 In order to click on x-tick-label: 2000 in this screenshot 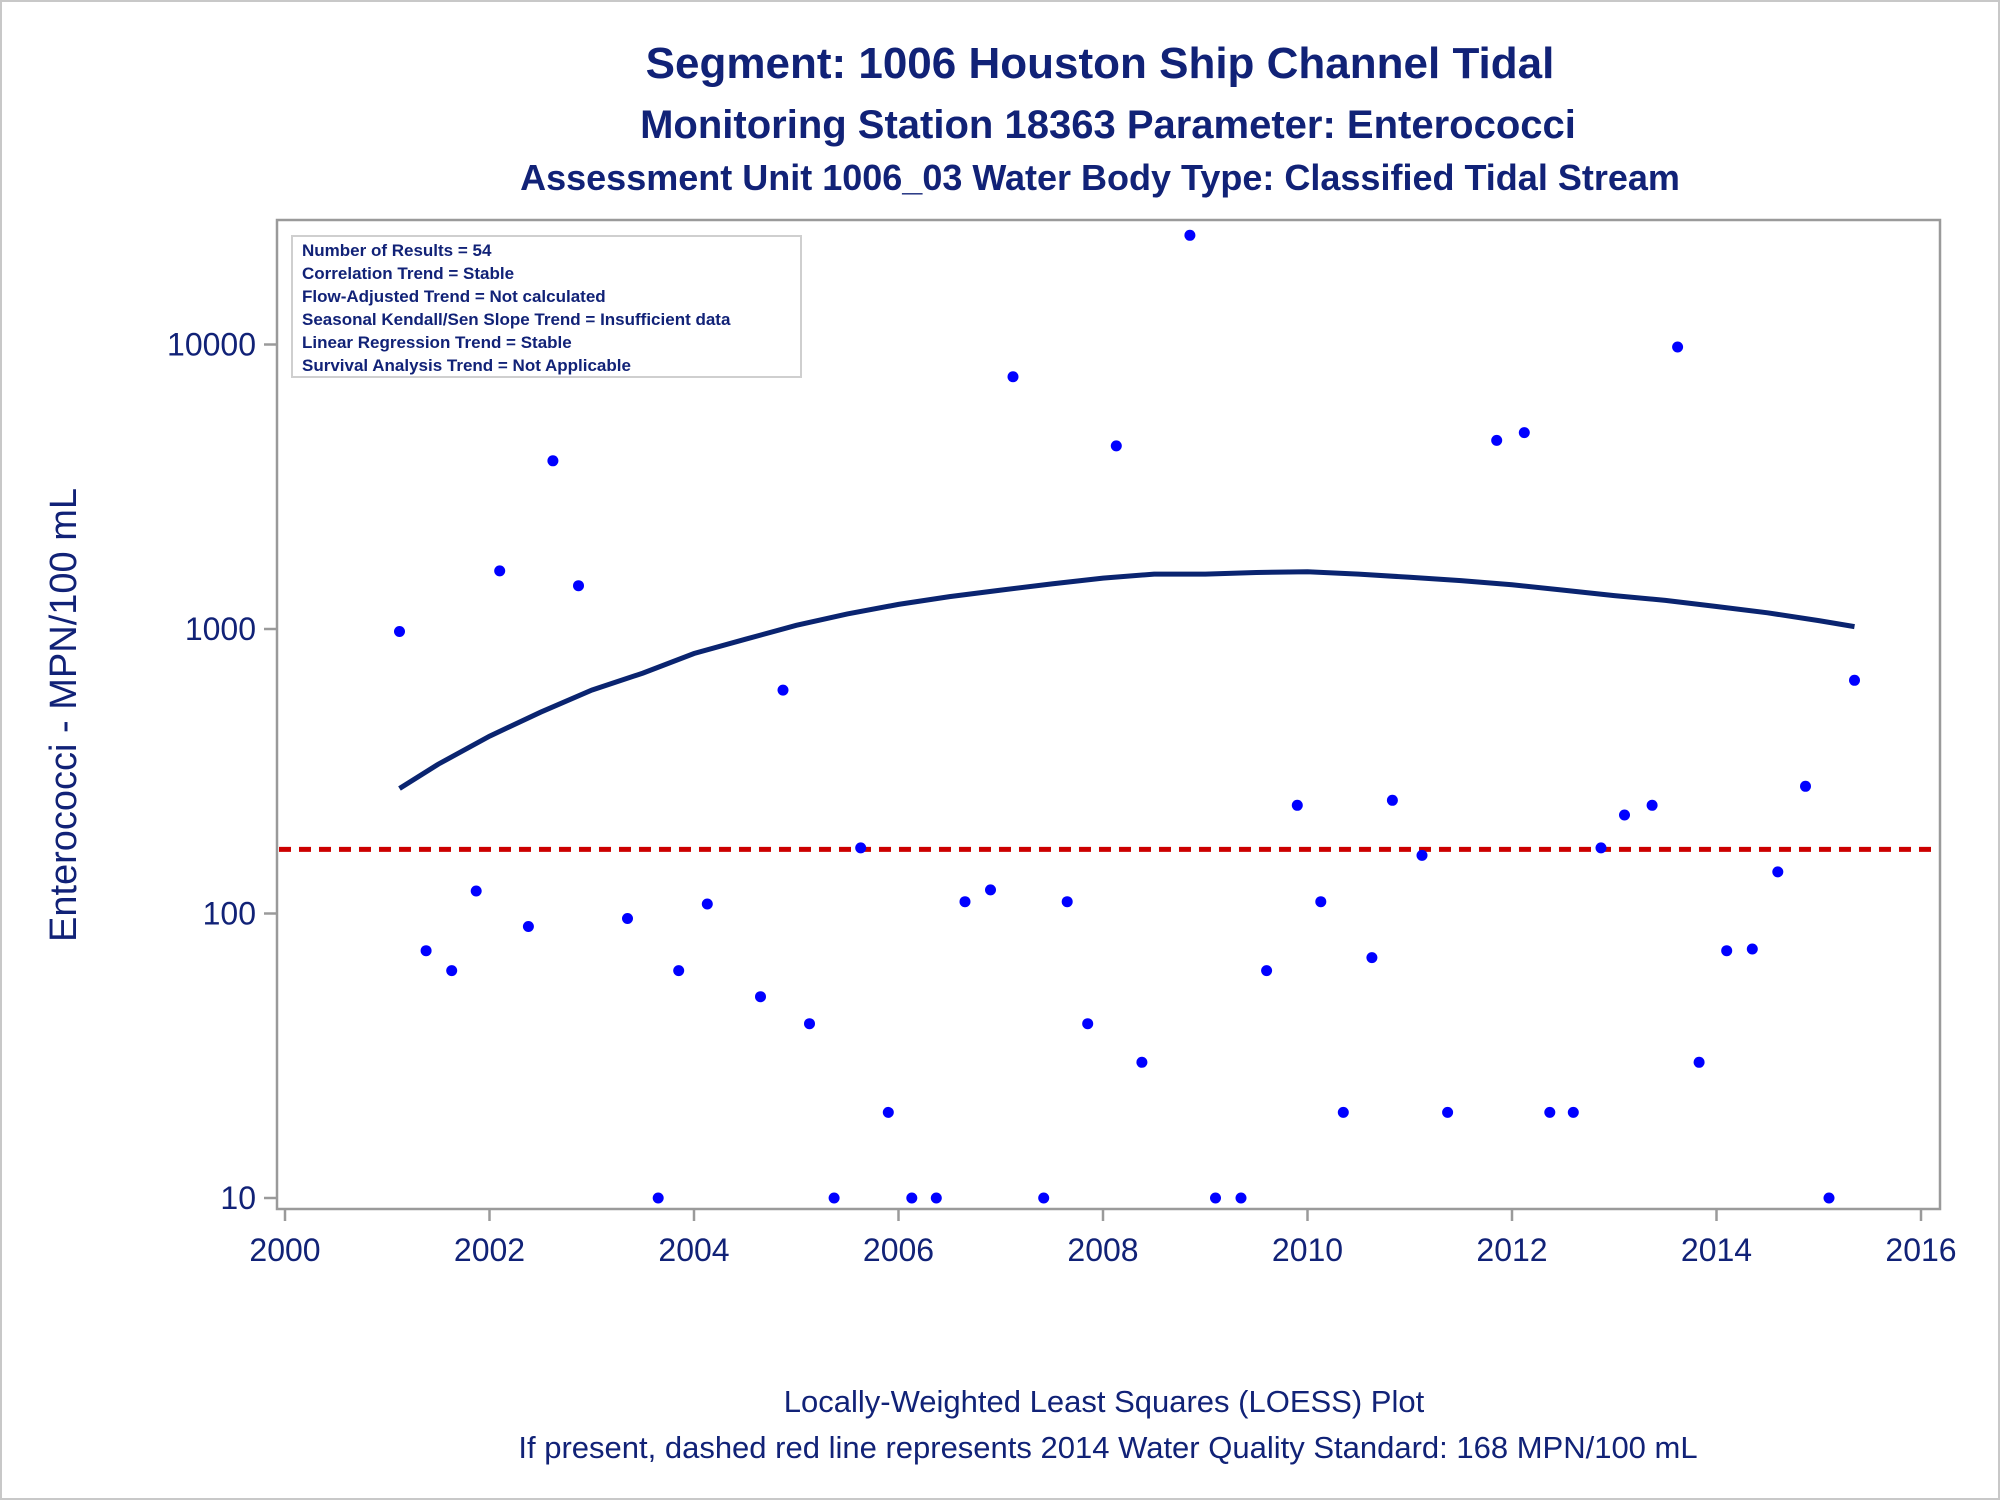, I will do `click(284, 1250)`.